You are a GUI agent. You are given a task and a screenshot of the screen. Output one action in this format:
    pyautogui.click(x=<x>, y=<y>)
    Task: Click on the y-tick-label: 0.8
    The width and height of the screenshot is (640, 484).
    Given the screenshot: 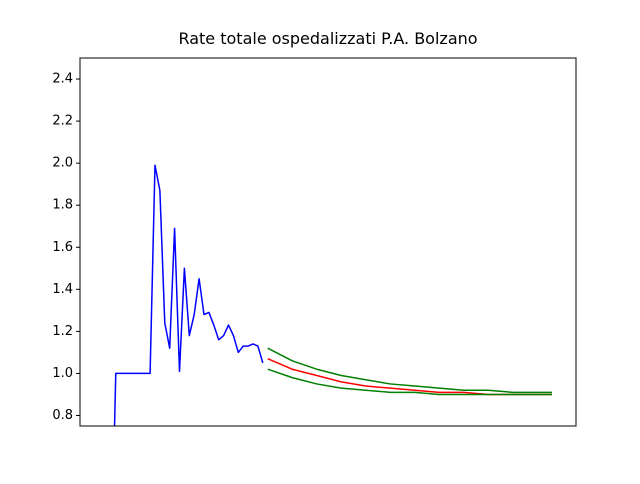 What is the action you would take?
    pyautogui.click(x=62, y=415)
    